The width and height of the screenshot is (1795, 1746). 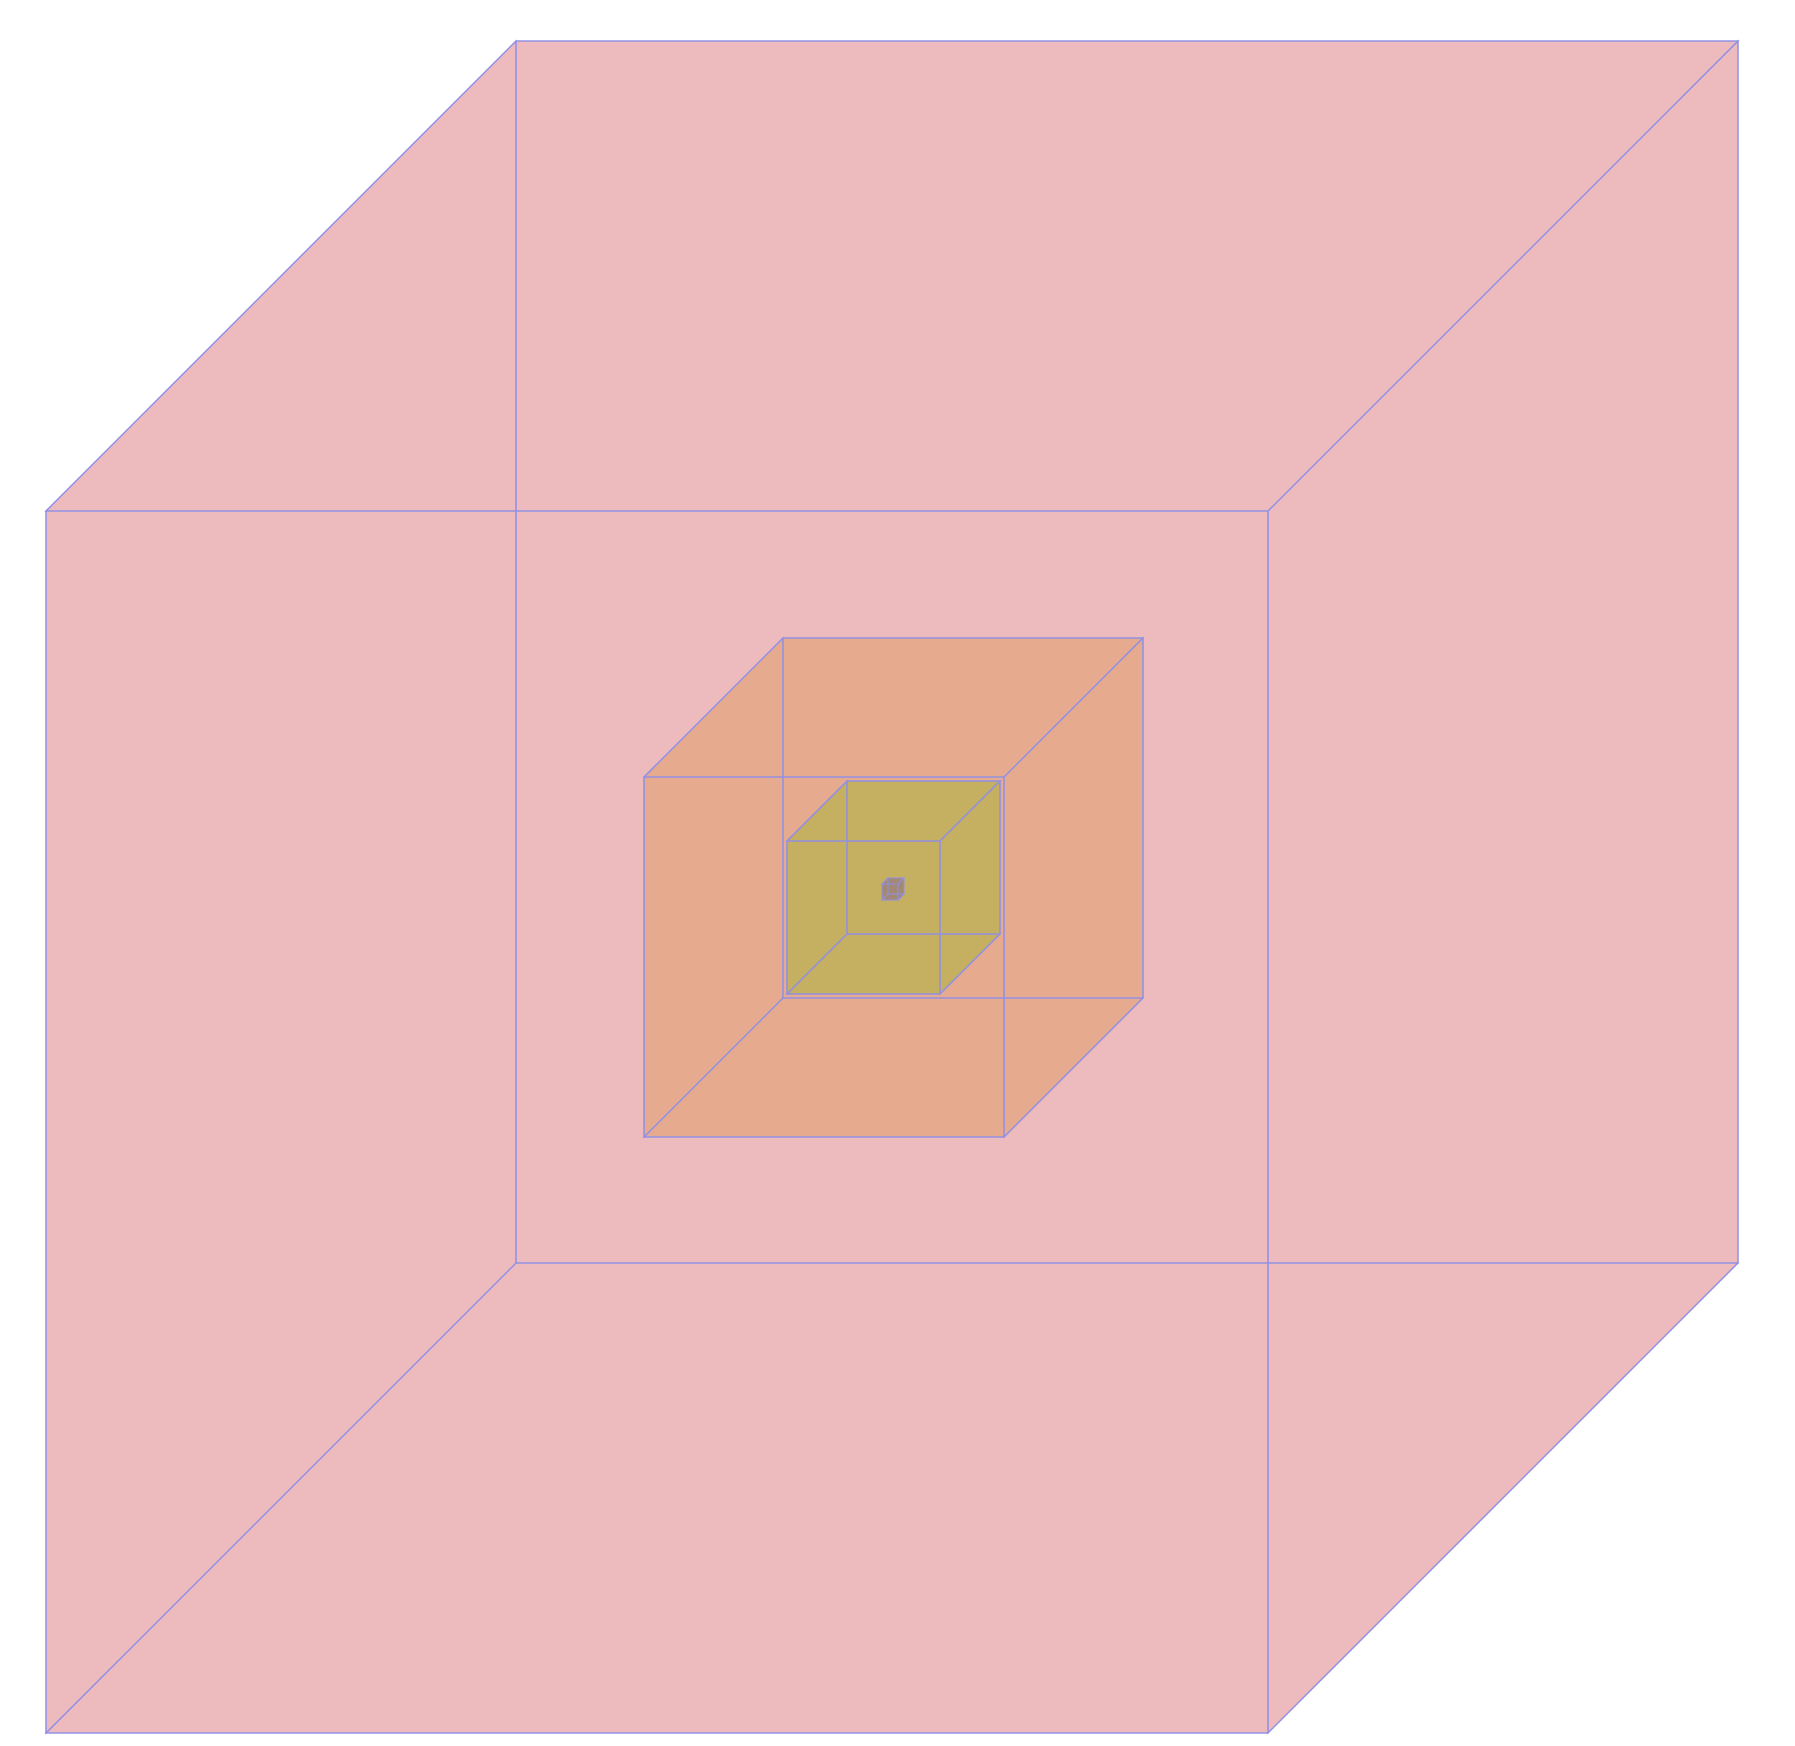 I want to click on cube-small-front-face, so click(x=890, y=892).